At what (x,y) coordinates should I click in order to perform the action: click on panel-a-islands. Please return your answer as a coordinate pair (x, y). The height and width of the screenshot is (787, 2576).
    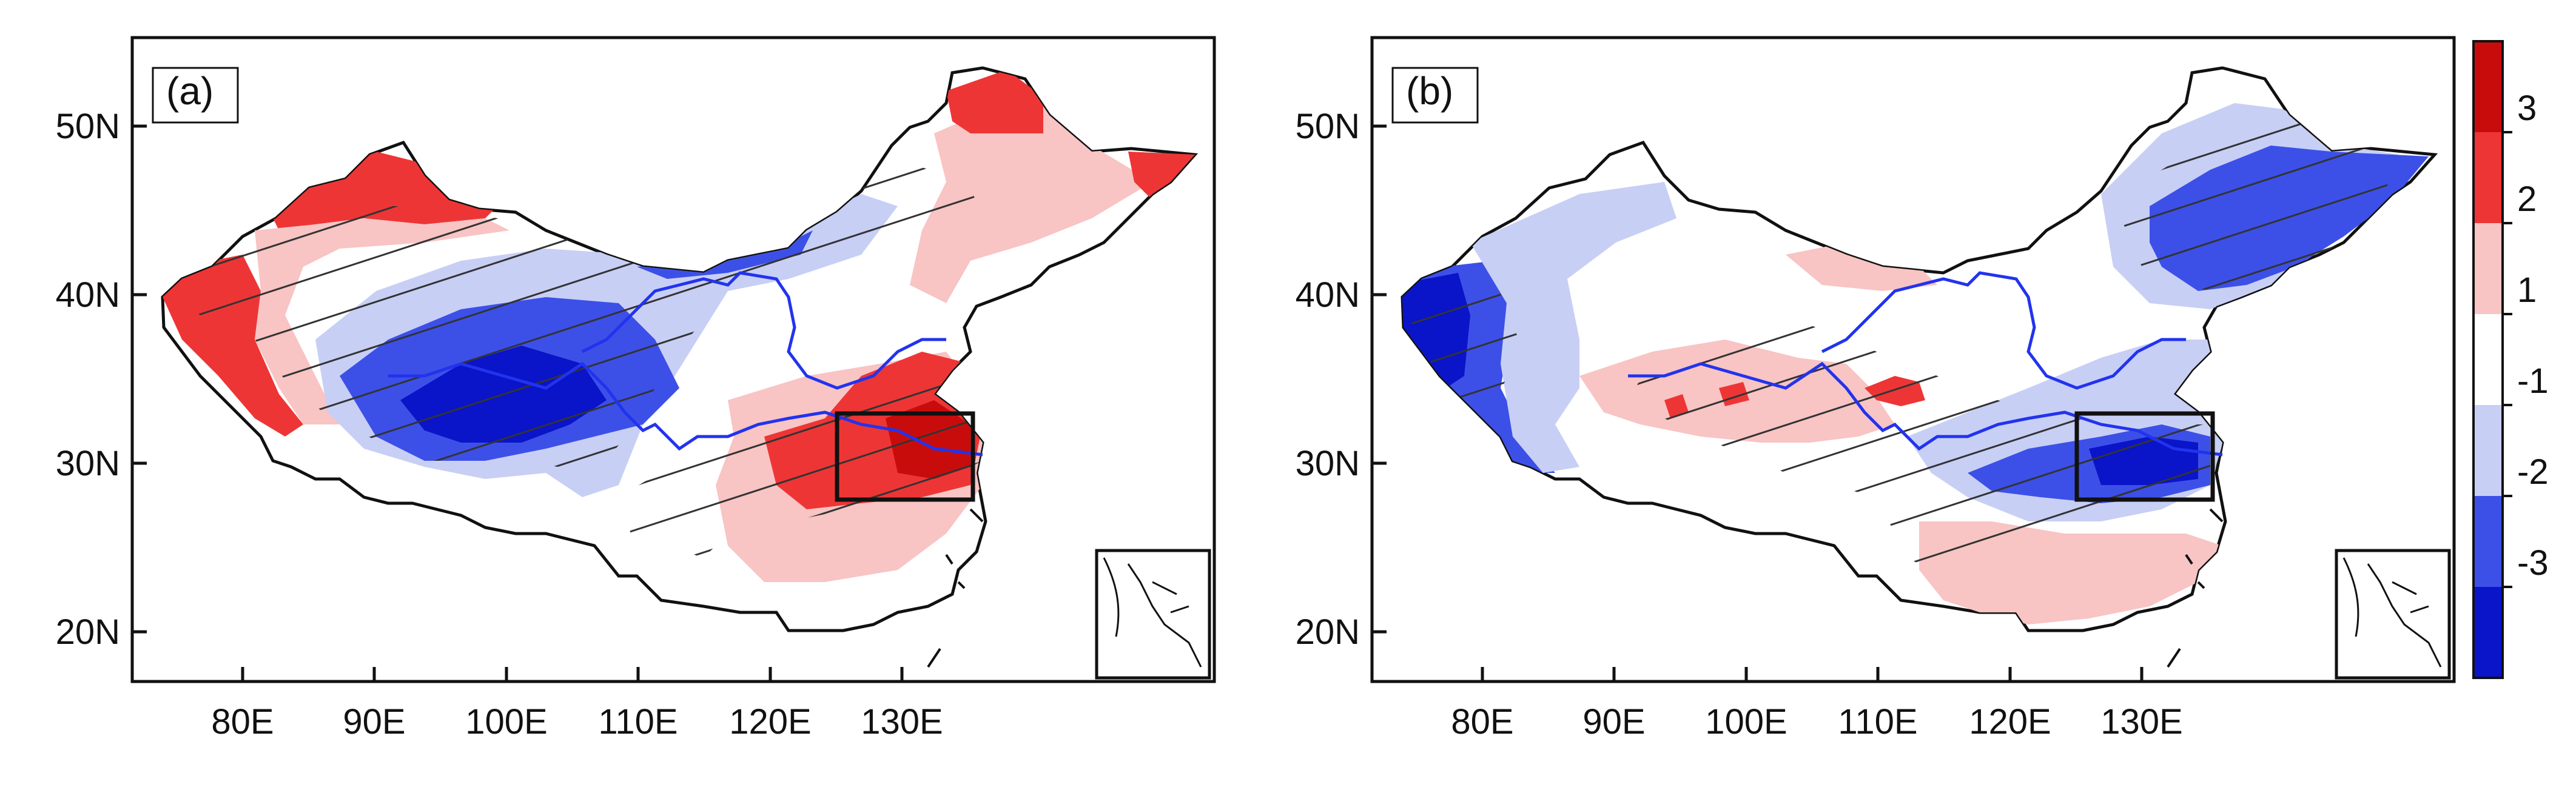
    Looking at the image, I should click on (955, 588).